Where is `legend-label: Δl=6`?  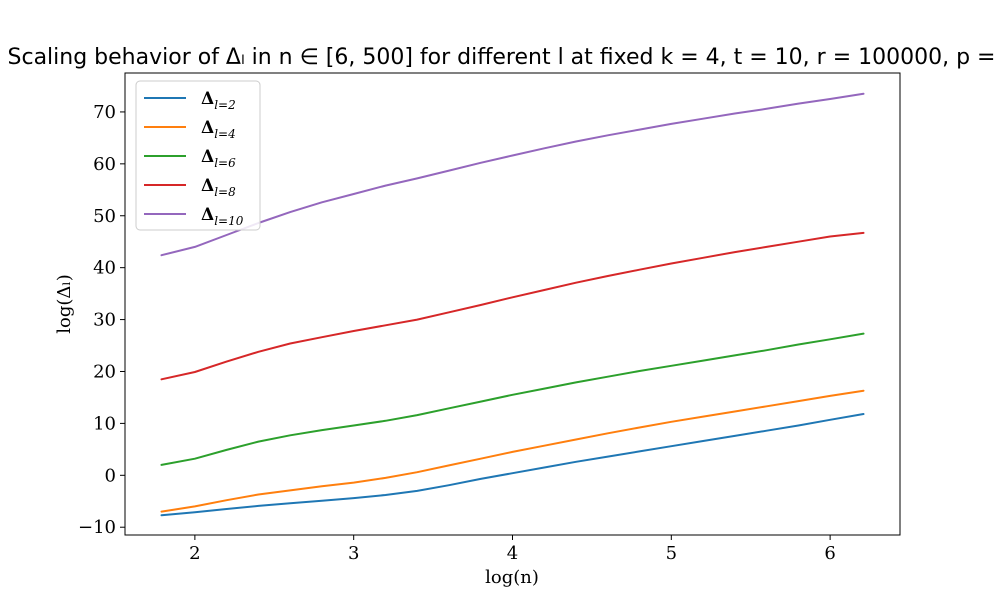 legend-label: Δl=6 is located at coordinates (218, 158).